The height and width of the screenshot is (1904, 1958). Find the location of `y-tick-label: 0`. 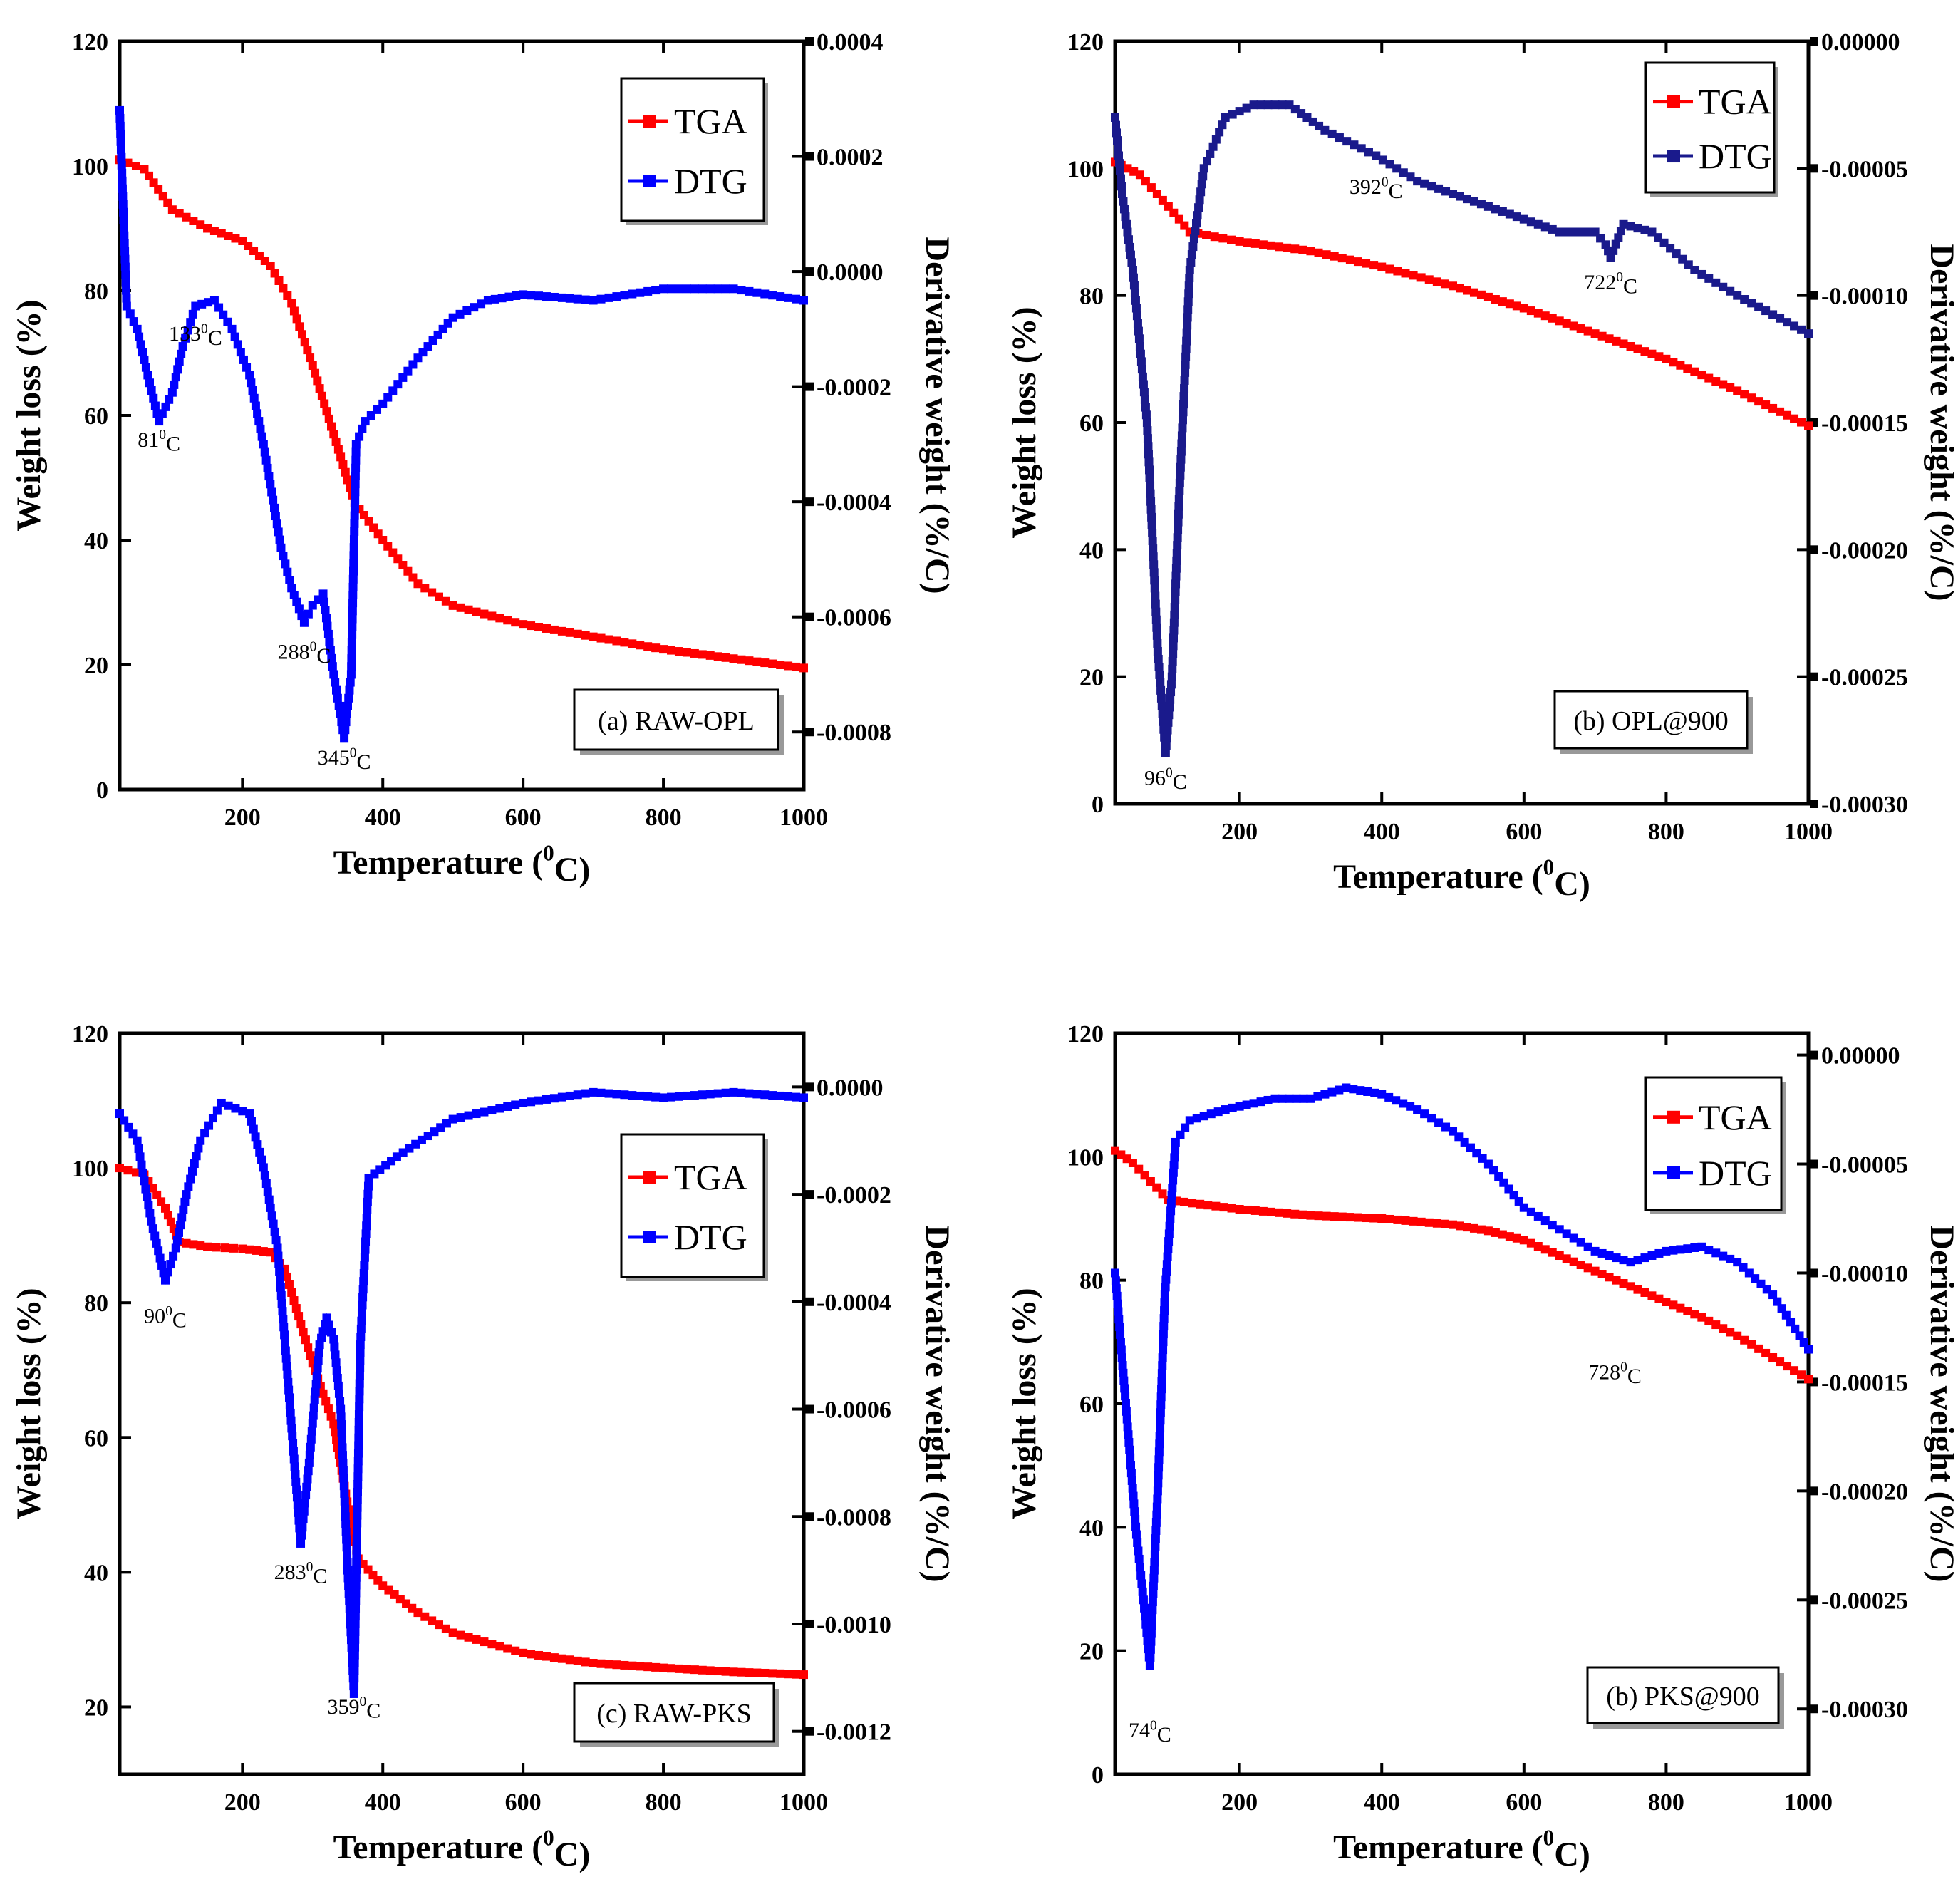

y-tick-label: 0 is located at coordinates (1098, 805).